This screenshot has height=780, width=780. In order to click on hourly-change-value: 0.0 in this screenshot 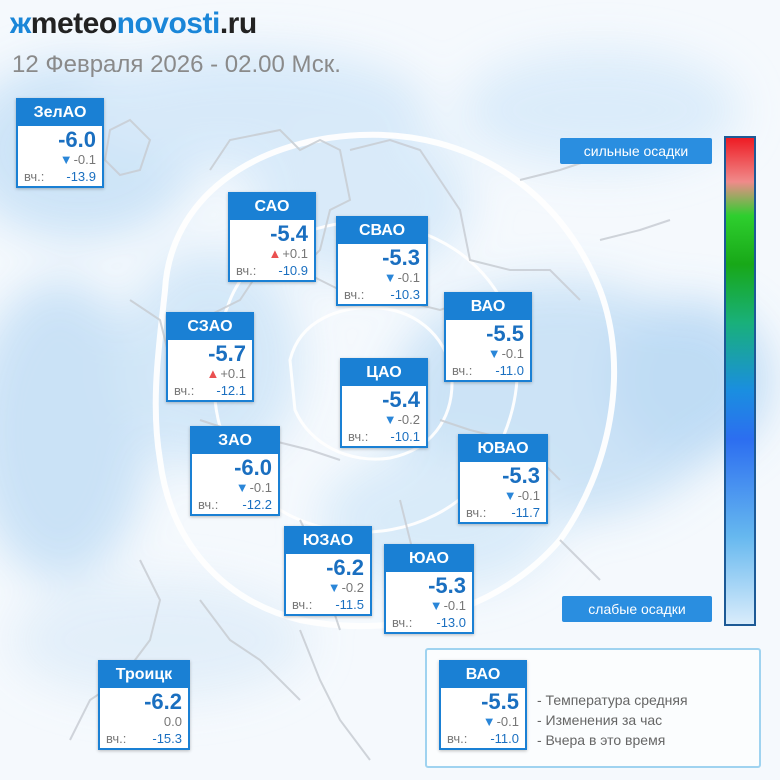, I will do `click(172, 721)`.